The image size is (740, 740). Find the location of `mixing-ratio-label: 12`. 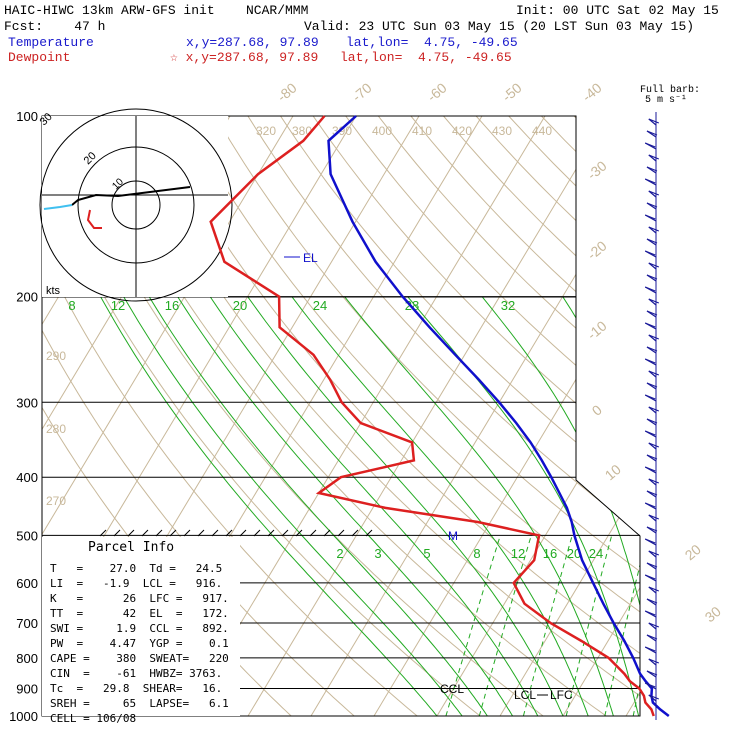

mixing-ratio-label: 12 is located at coordinates (518, 553).